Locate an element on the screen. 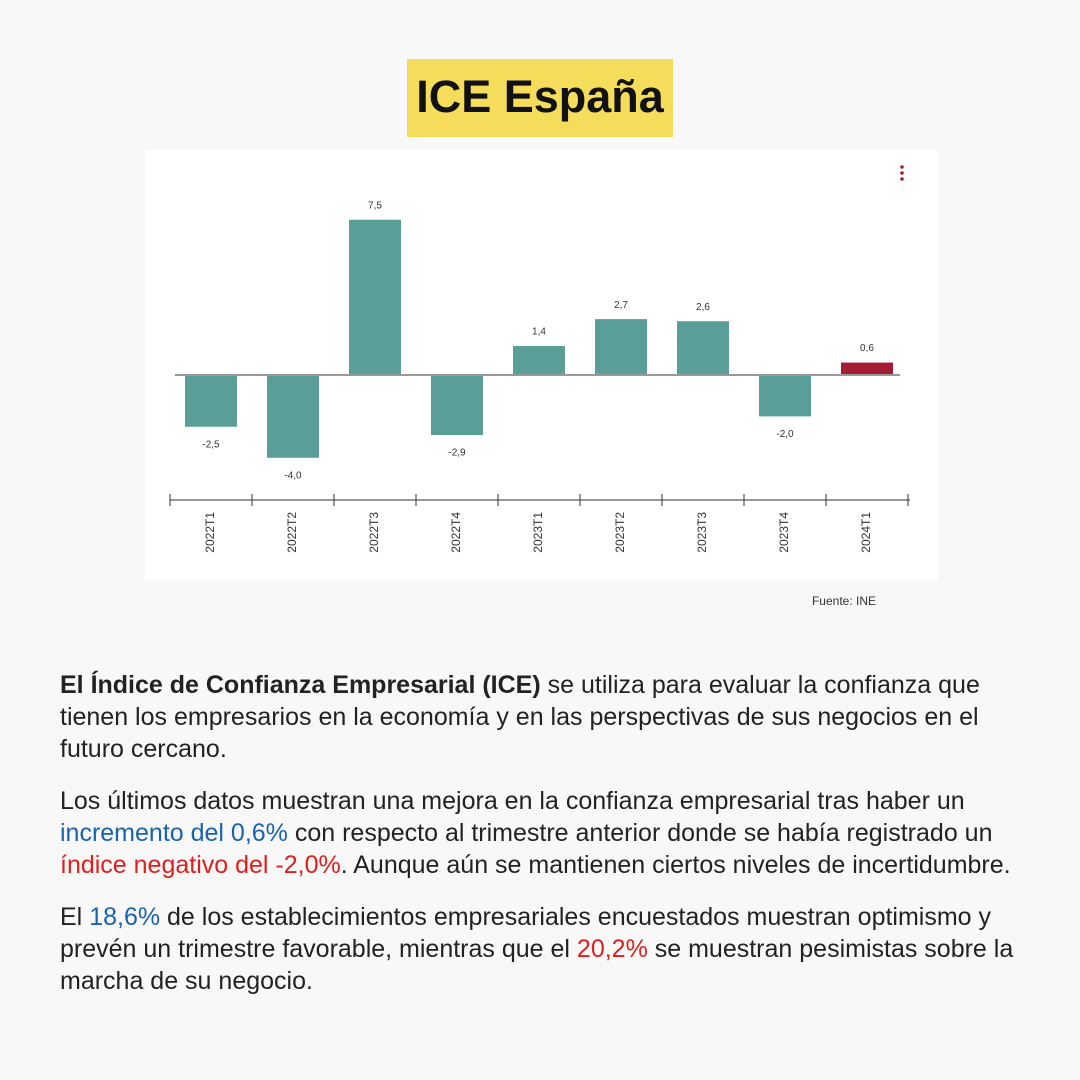 Image resolution: width=1080 pixels, height=1080 pixels. value-label: -2,5 is located at coordinates (211, 444).